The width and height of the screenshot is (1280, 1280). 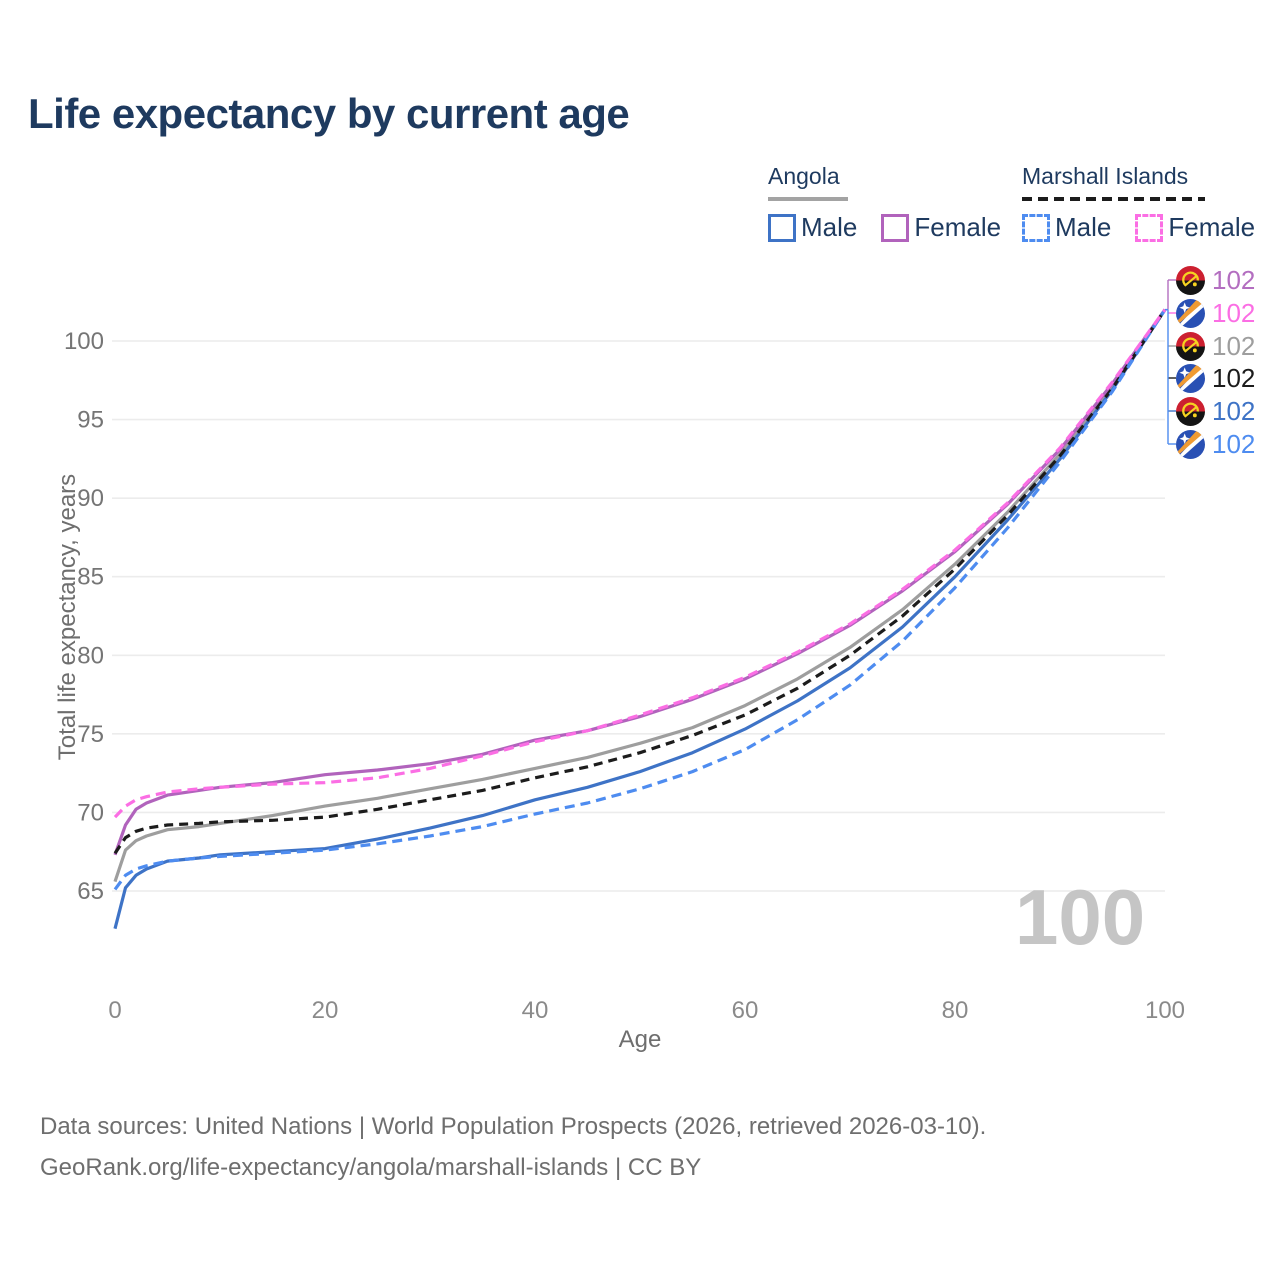 What do you see at coordinates (1212, 227) in the screenshot?
I see `marshall-female-label: Female` at bounding box center [1212, 227].